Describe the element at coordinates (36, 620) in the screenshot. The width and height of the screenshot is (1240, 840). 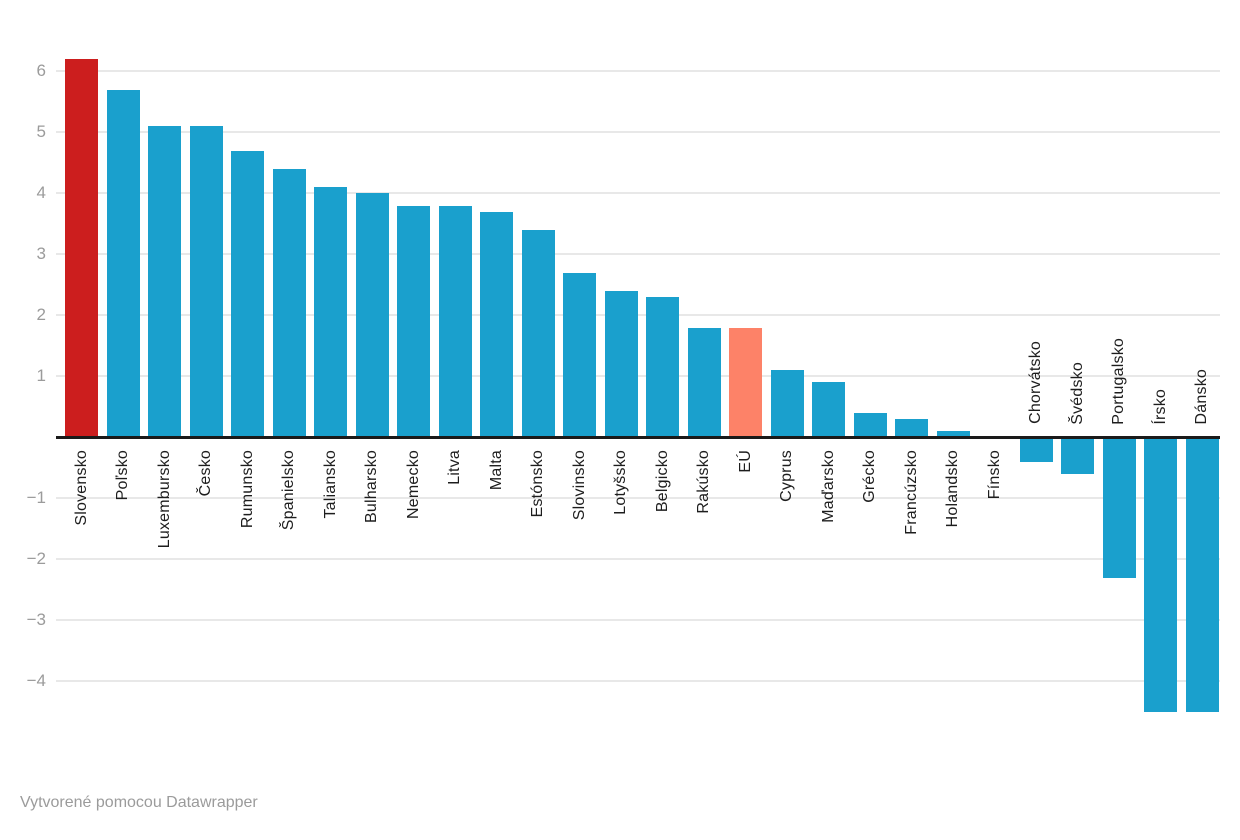
I see `y-axis-tick-label: −3` at that location.